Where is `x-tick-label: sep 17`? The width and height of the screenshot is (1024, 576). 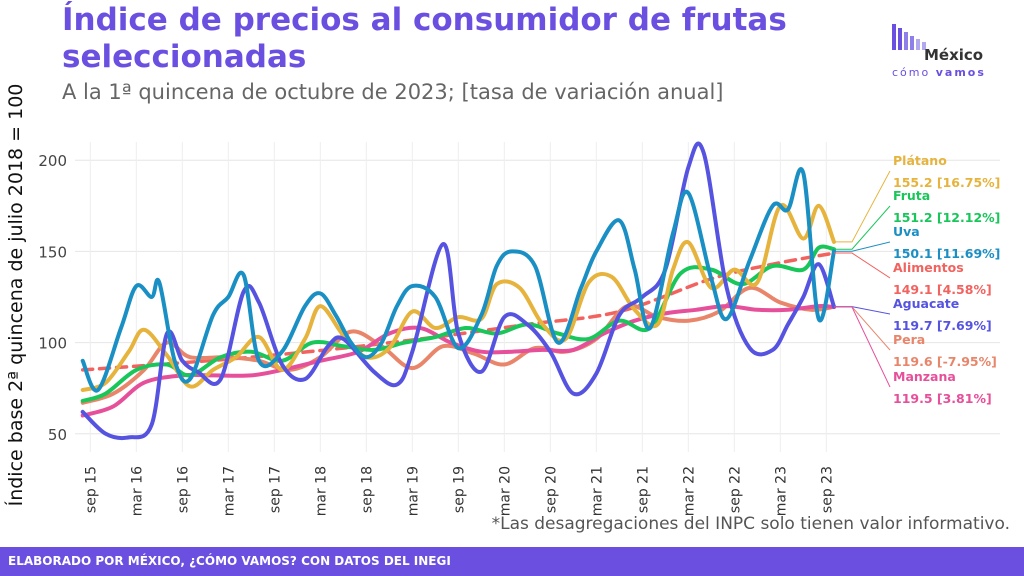 x-tick-label: sep 17 is located at coordinates (275, 489).